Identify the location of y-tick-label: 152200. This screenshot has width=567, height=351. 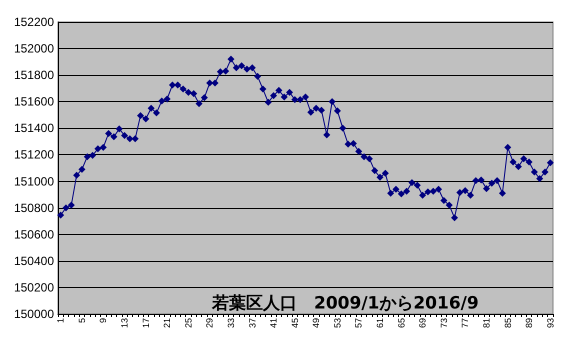
(34, 22).